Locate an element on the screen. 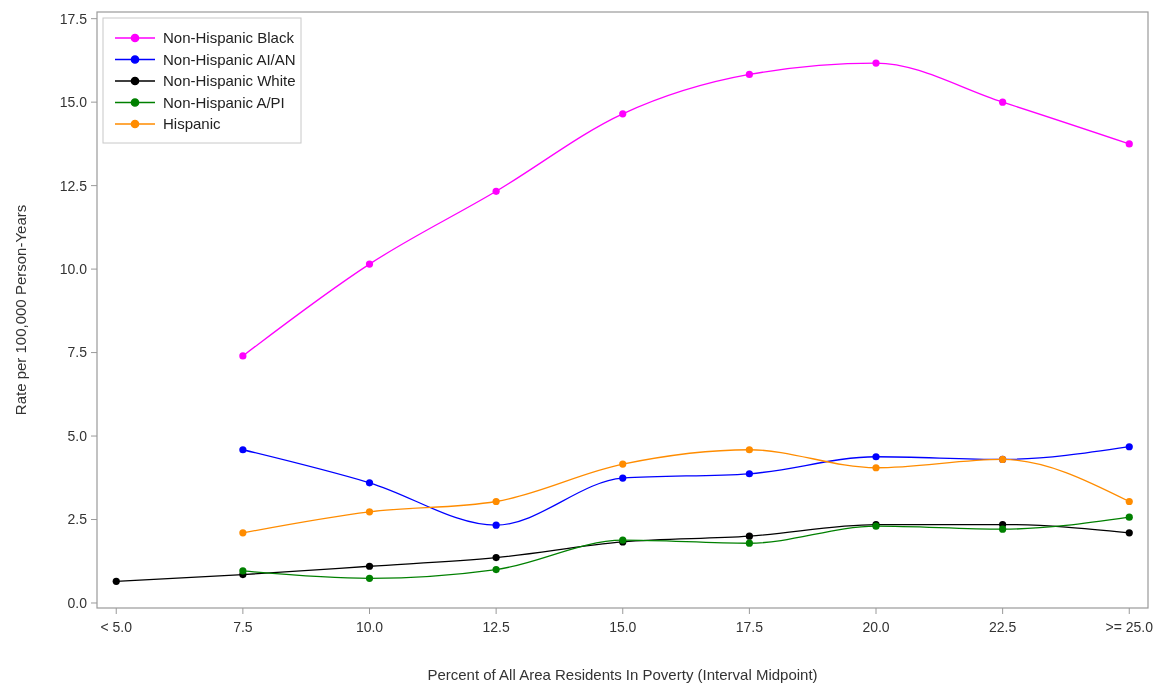 The height and width of the screenshot is (688, 1172). y-axis-title: Rate per 100,000 Person-Years is located at coordinates (20, 310).